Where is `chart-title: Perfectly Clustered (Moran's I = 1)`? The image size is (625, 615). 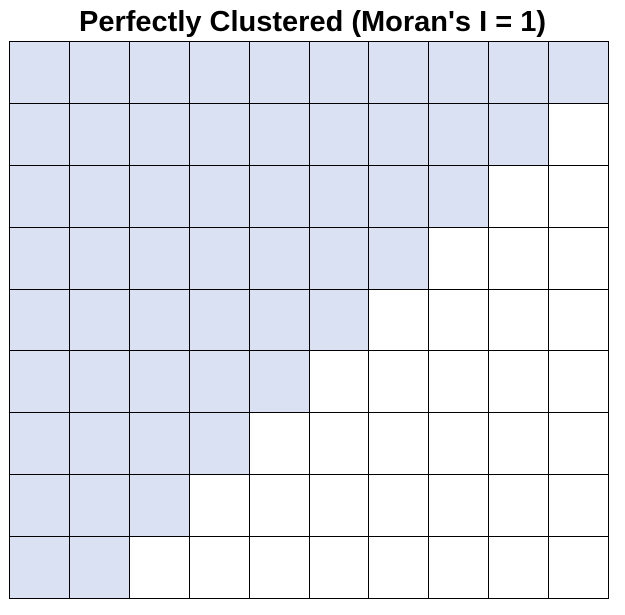
chart-title: Perfectly Clustered (Moran's I = 1) is located at coordinates (312, 22).